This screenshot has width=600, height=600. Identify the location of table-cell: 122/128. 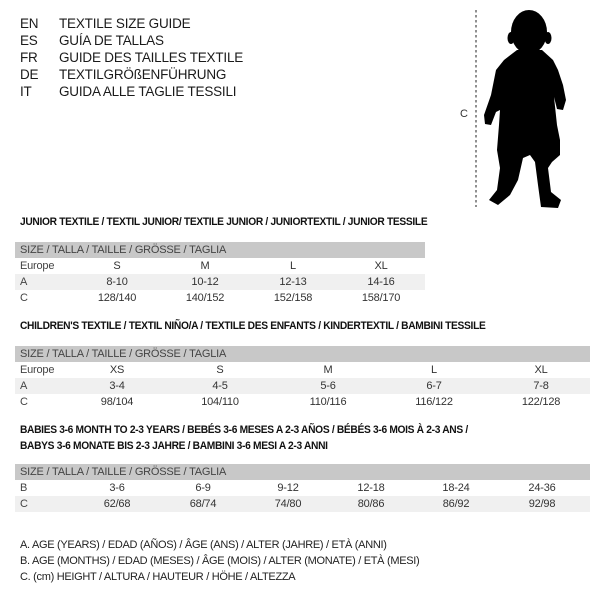
(541, 402).